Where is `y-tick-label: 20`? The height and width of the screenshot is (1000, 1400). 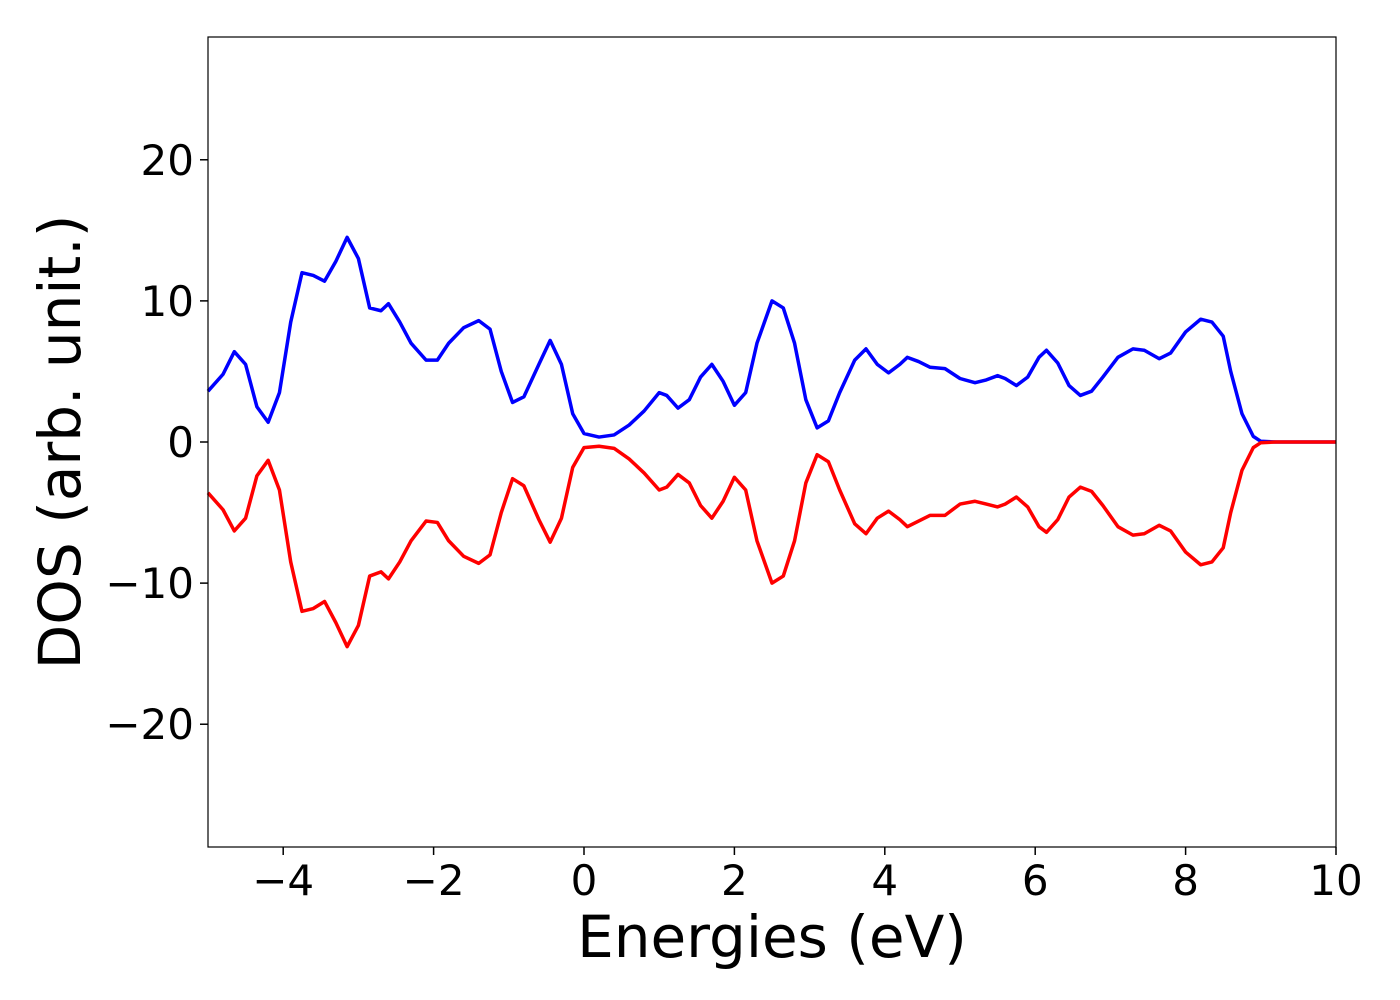
y-tick-label: 20 is located at coordinates (167, 160).